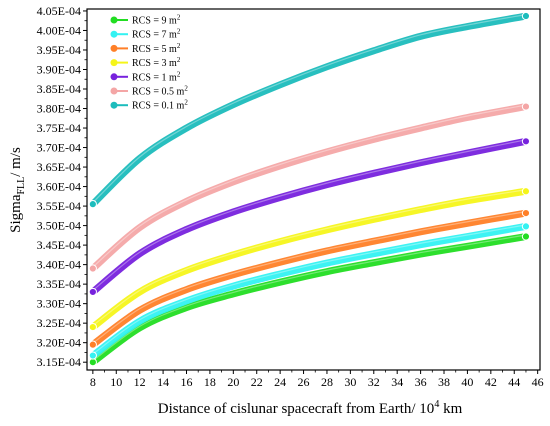 Image resolution: width=550 pixels, height=426 pixels. Describe the element at coordinates (327, 382) in the screenshot. I see `x-tick-label: 28` at that location.